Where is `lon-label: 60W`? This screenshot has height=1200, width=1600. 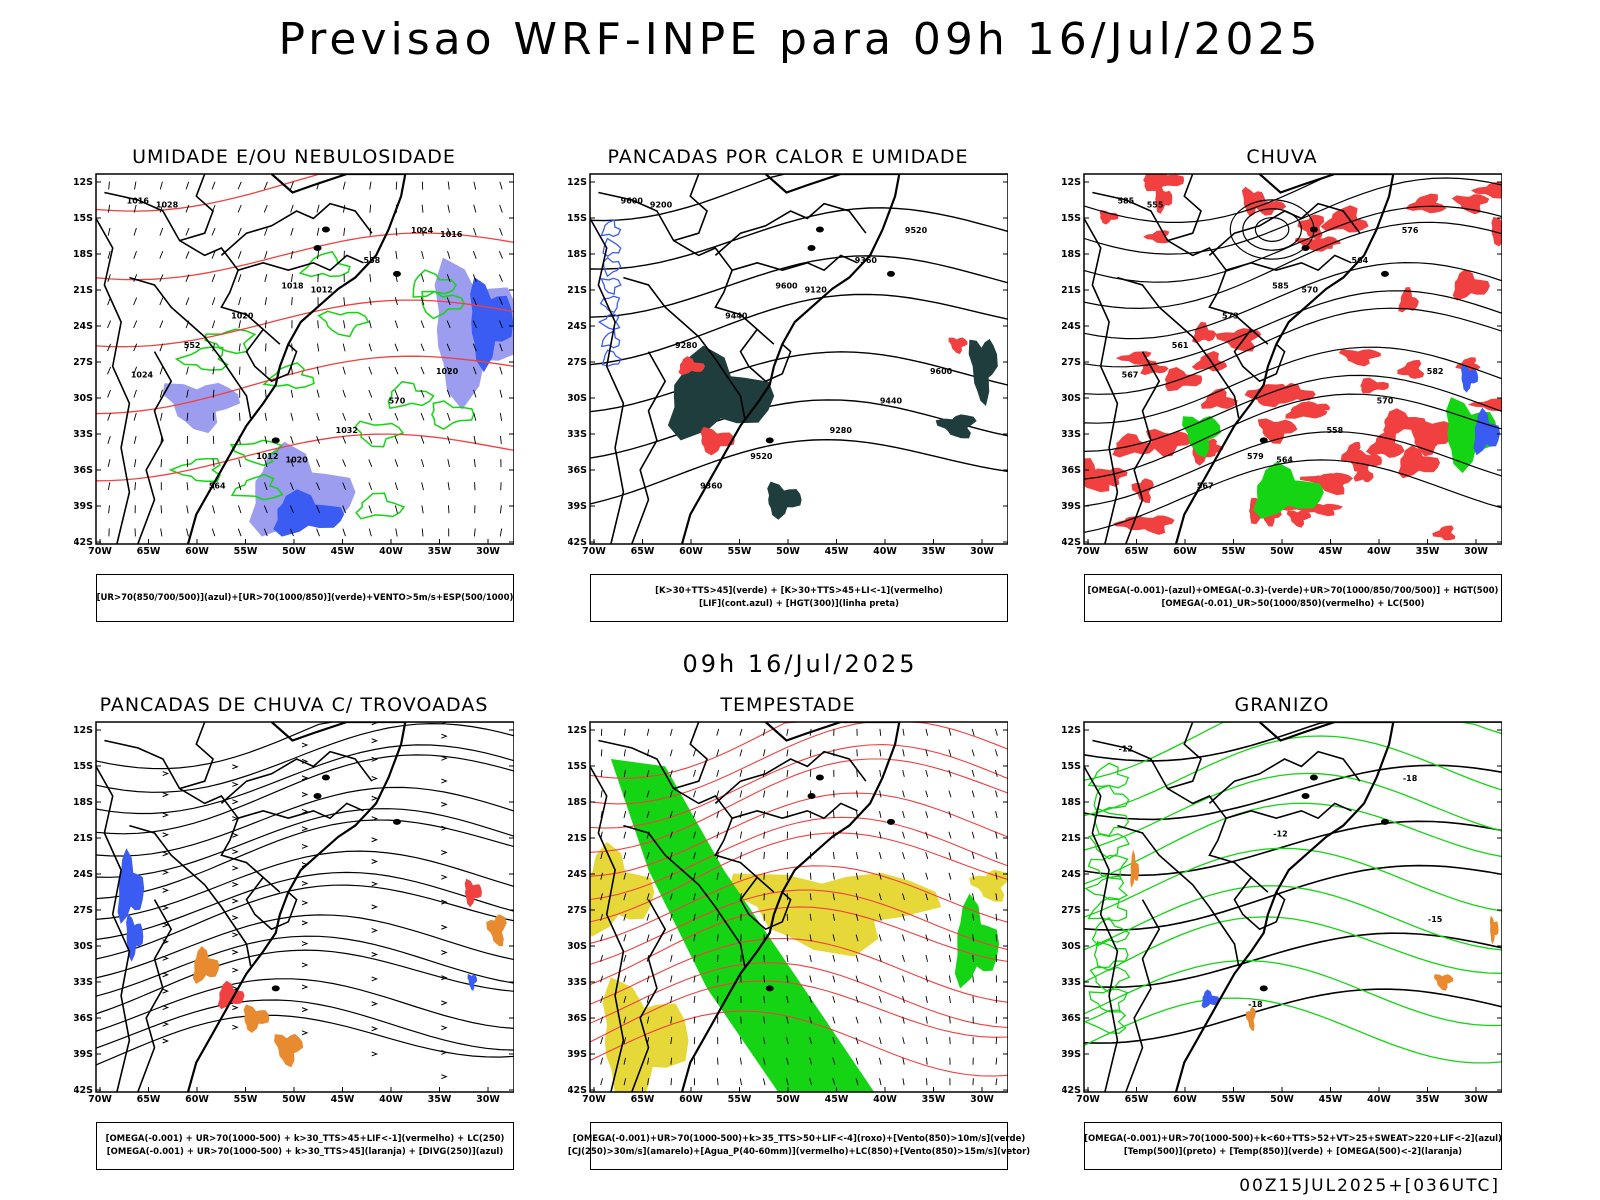
lon-label: 60W is located at coordinates (691, 551).